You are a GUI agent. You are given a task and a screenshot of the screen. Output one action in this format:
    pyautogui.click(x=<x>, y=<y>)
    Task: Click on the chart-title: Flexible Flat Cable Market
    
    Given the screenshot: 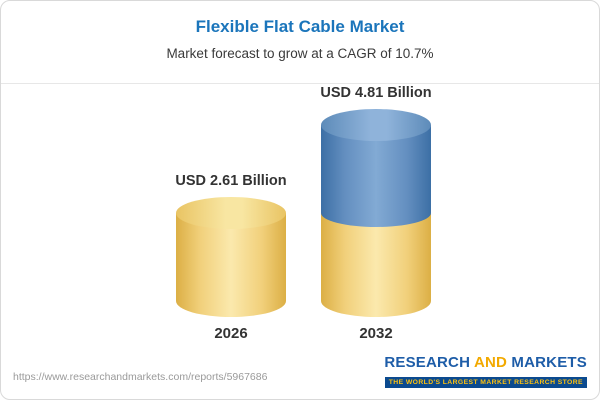 What is the action you would take?
    pyautogui.click(x=300, y=26)
    